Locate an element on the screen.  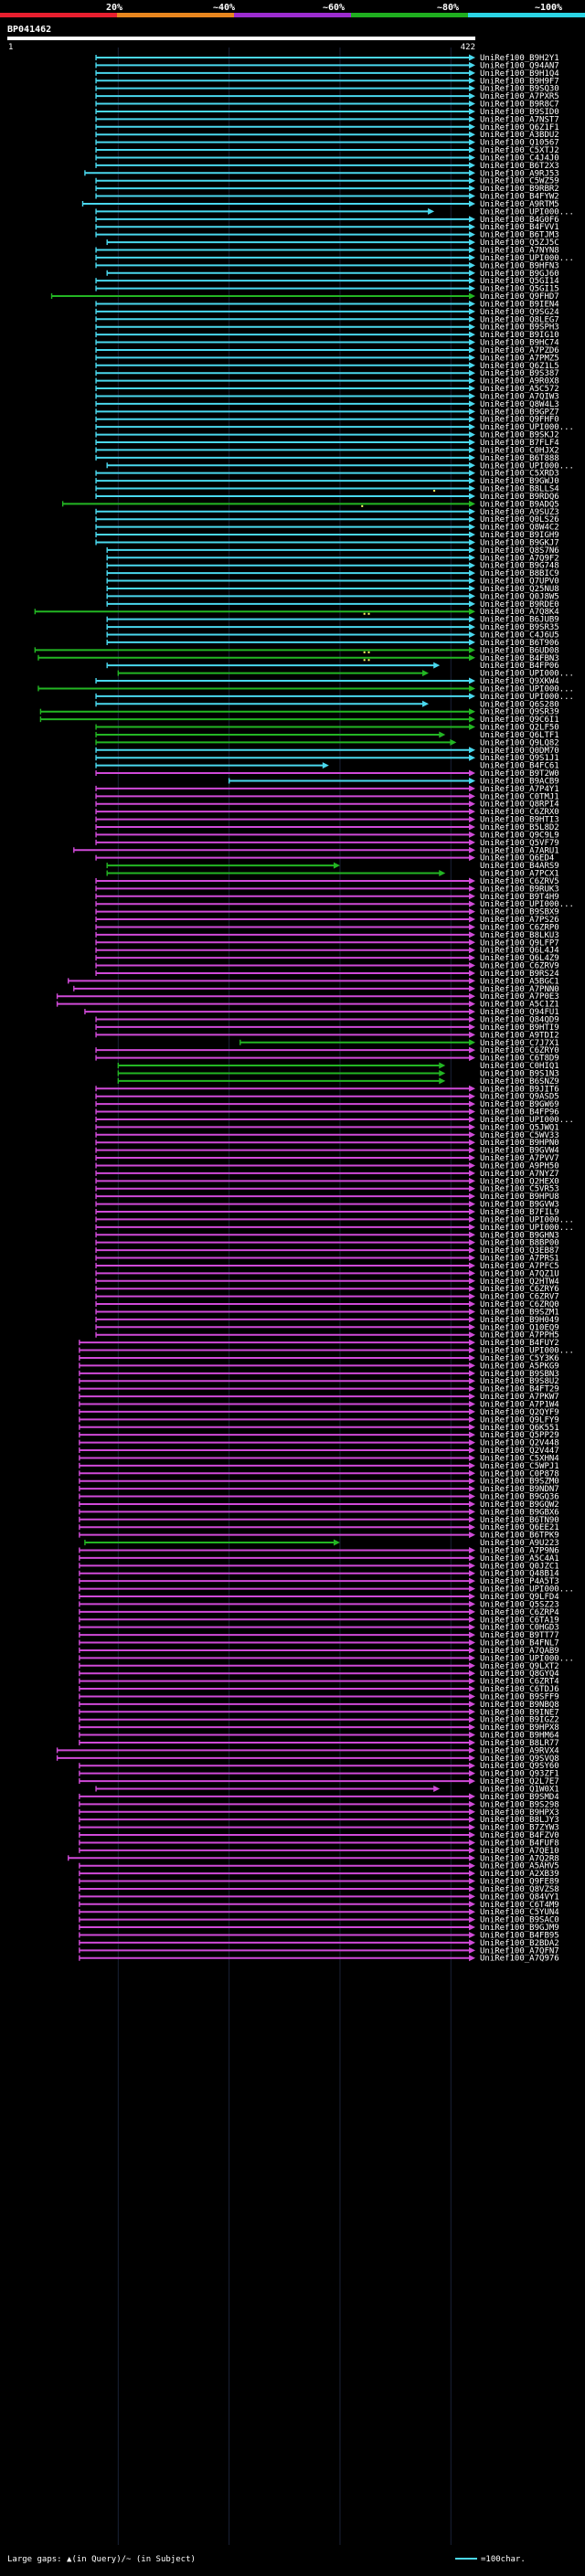
hit-label: UniRef100_B6TN90 is located at coordinates (519, 1520).